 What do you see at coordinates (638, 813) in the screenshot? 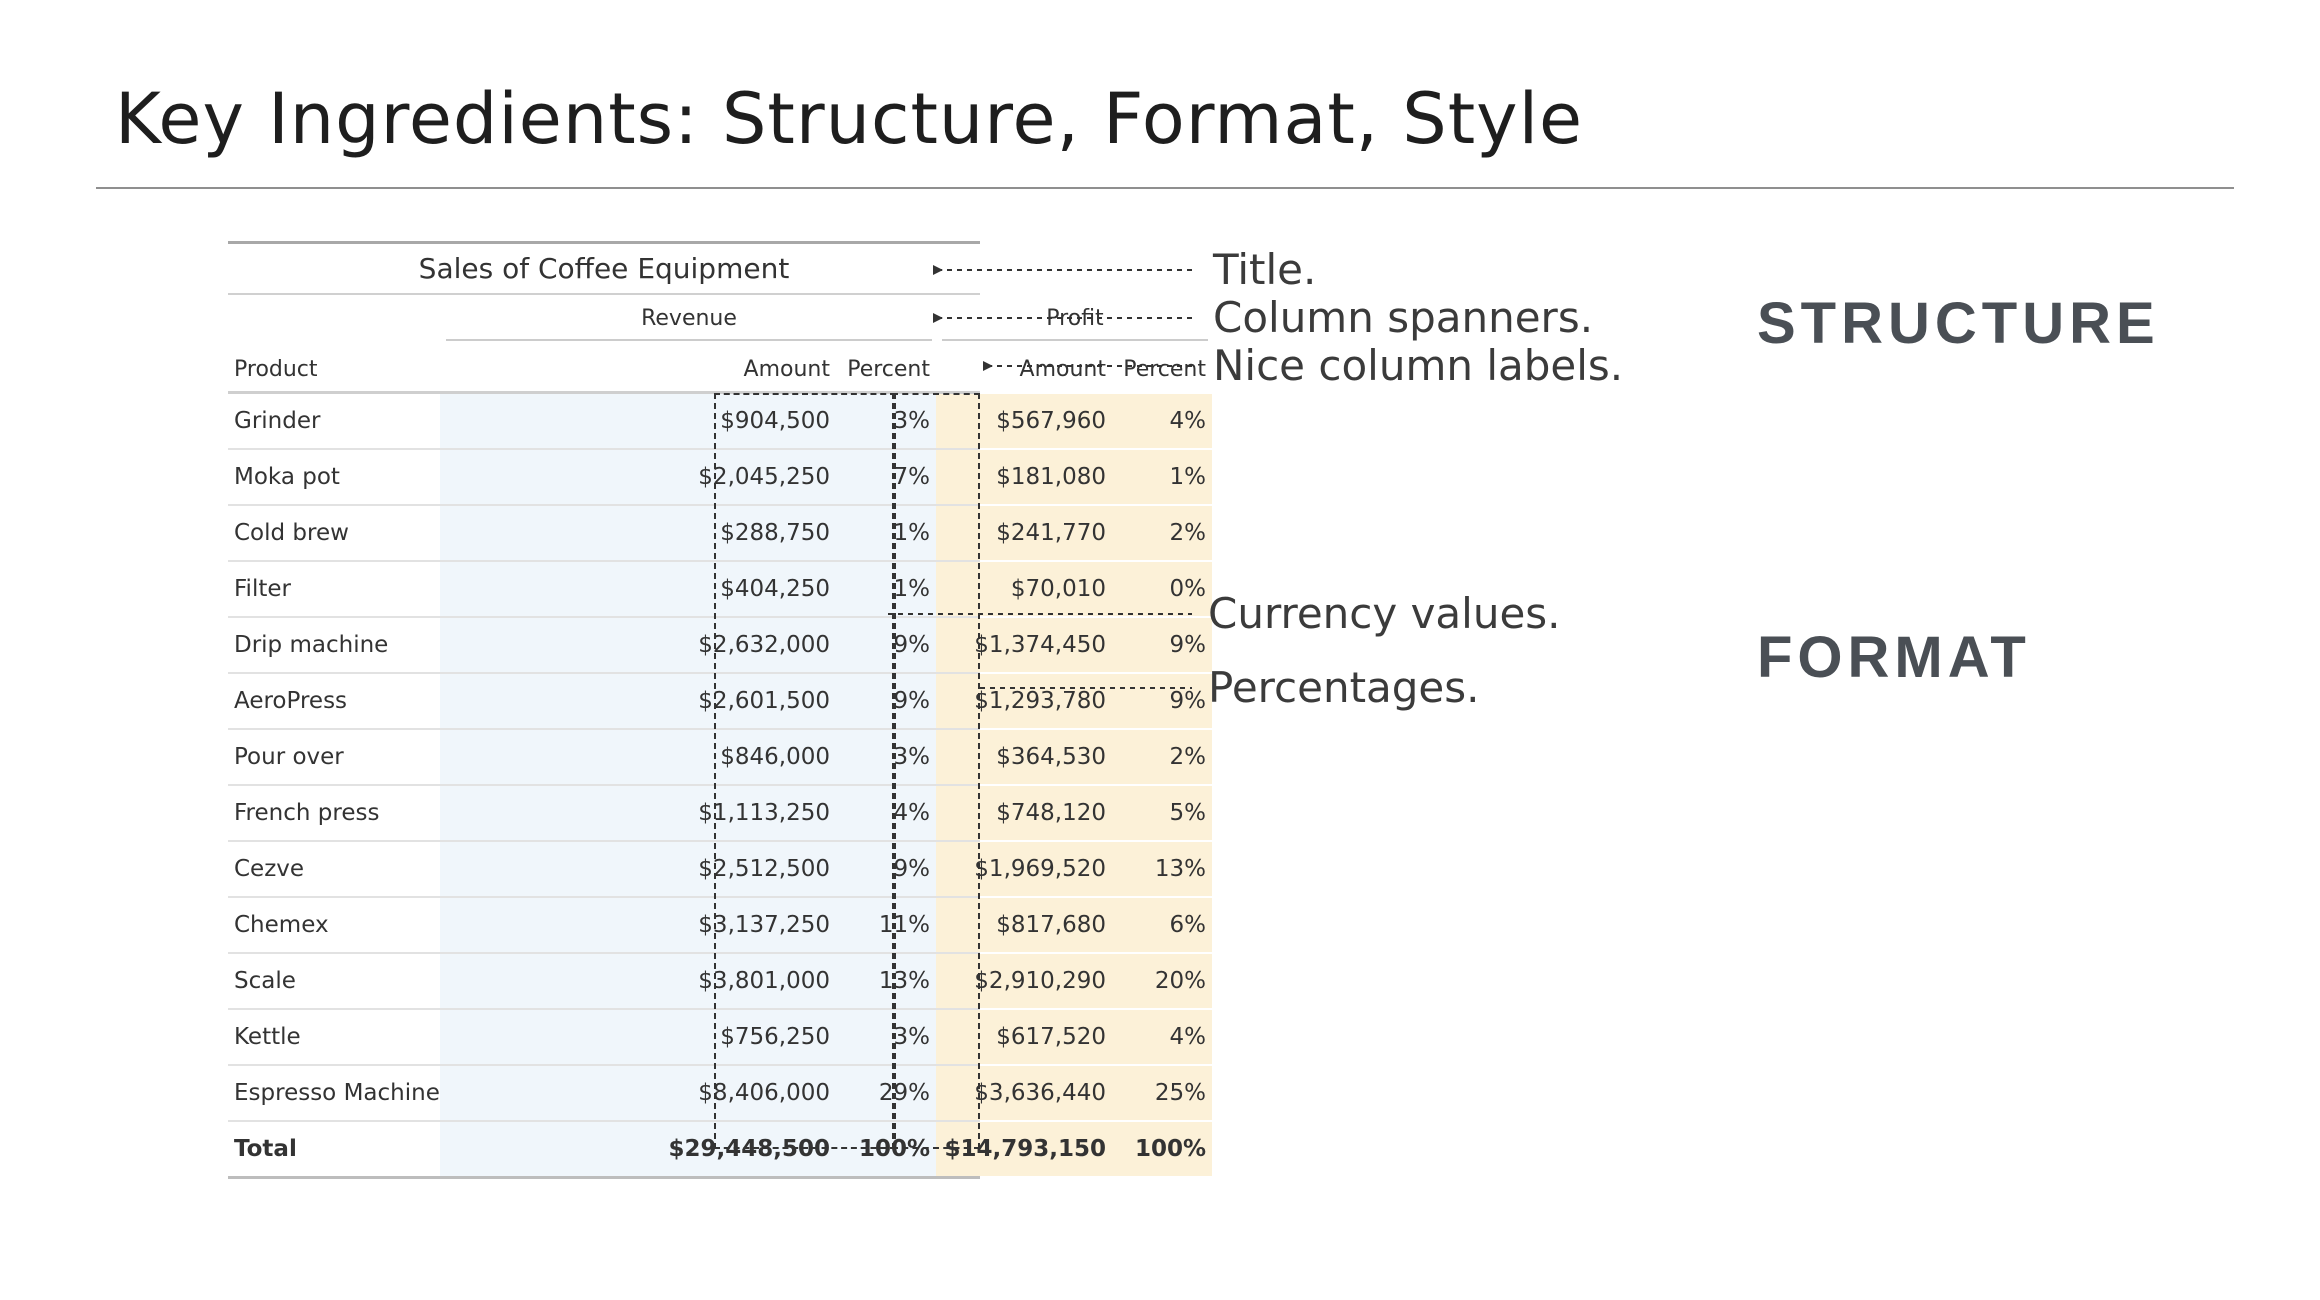
I see `cell-revenue-amount: $1,113,250` at bounding box center [638, 813].